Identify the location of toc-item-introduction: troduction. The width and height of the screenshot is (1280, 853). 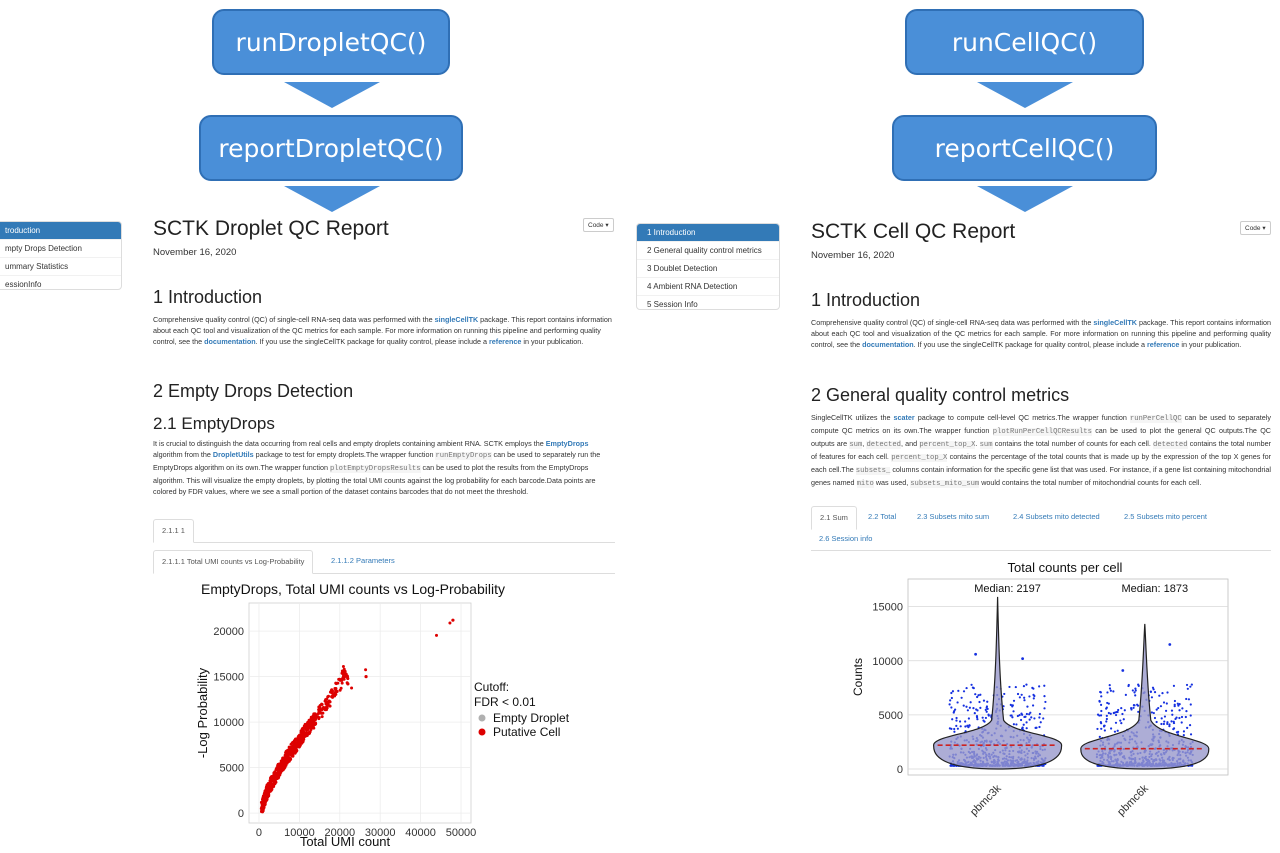
(60, 231).